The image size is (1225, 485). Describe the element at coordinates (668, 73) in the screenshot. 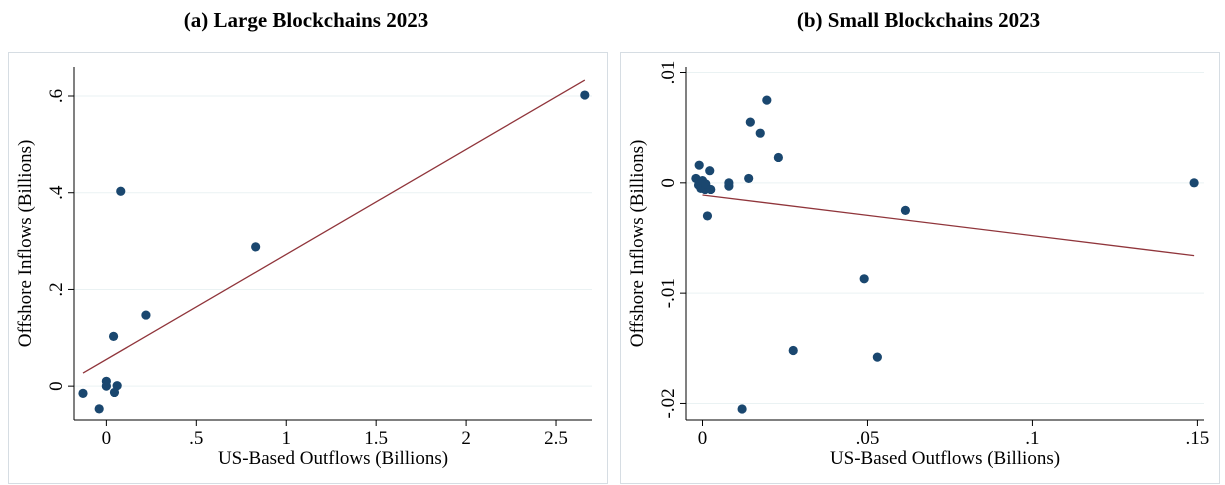

I see `y-tick-label: .01` at that location.